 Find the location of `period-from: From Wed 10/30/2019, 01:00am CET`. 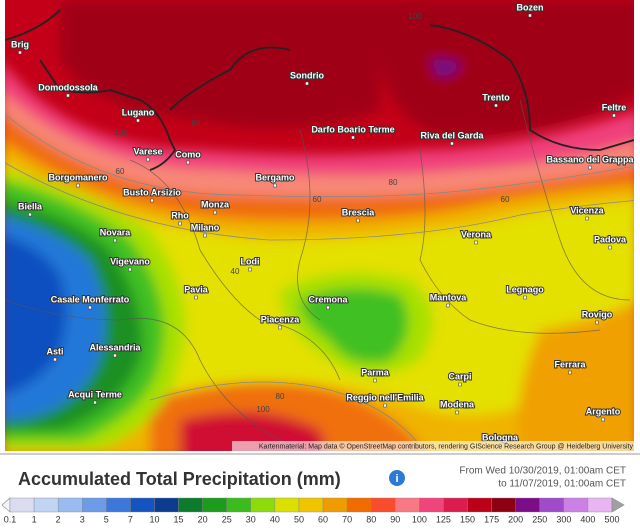

period-from: From Wed 10/30/2019, 01:00am CET is located at coordinates (542, 471).